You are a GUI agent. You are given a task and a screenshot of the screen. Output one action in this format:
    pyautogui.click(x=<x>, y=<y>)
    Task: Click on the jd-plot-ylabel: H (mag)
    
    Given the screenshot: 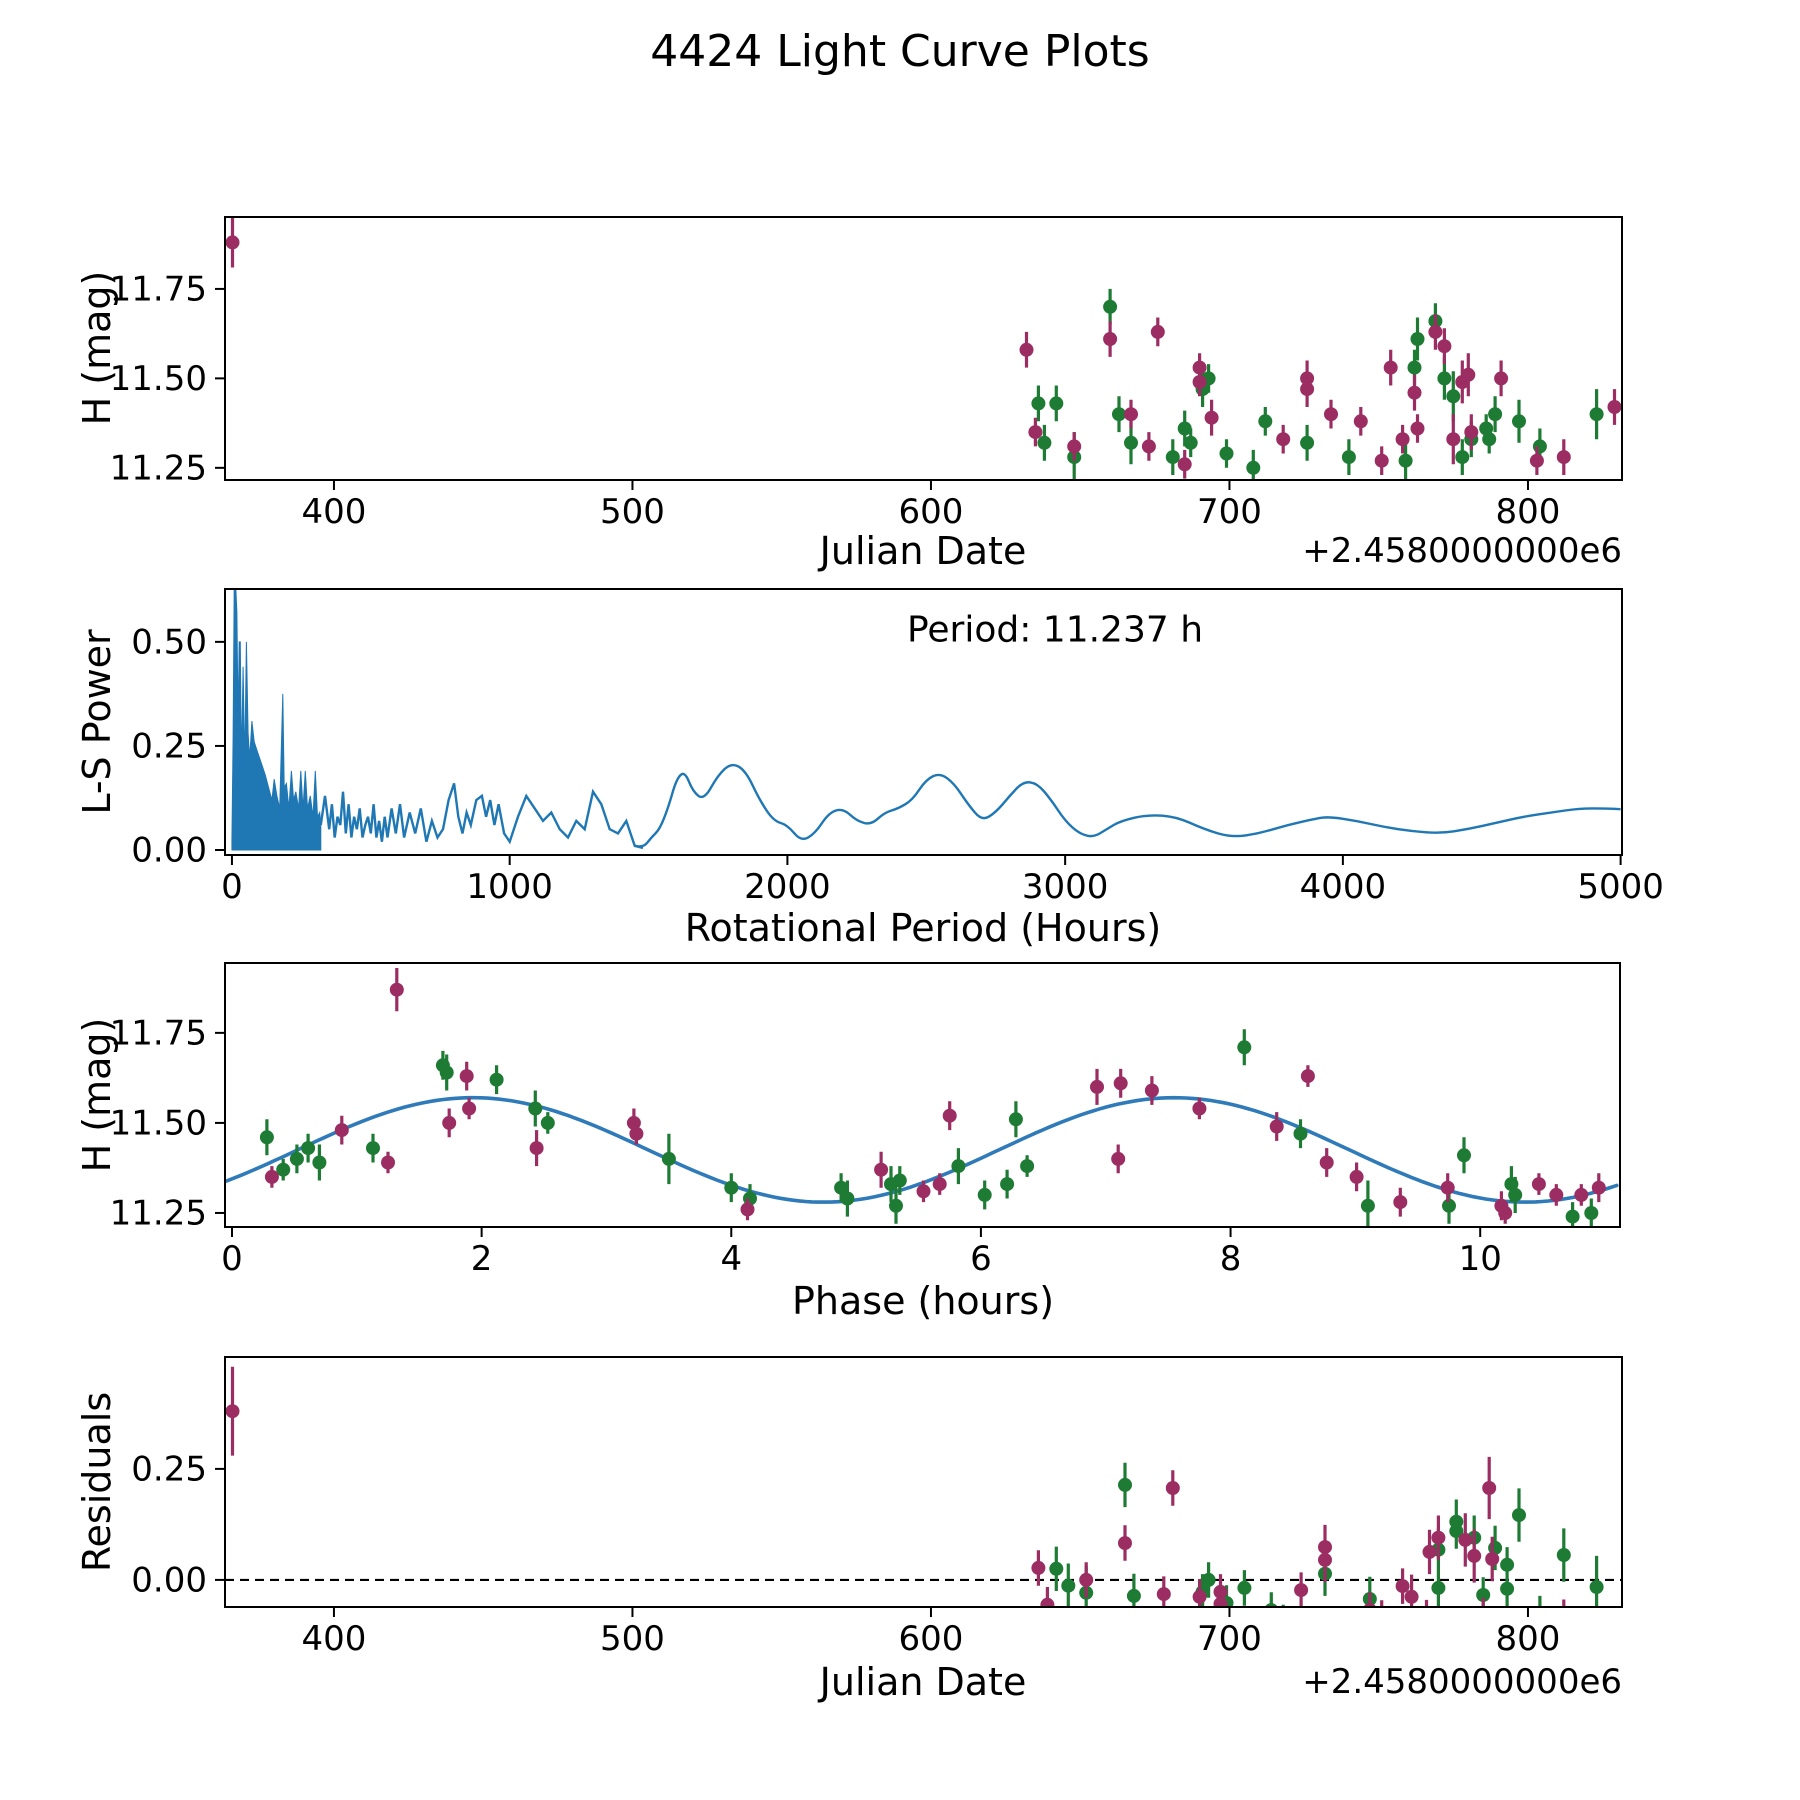 What is the action you would take?
    pyautogui.click(x=97, y=348)
    